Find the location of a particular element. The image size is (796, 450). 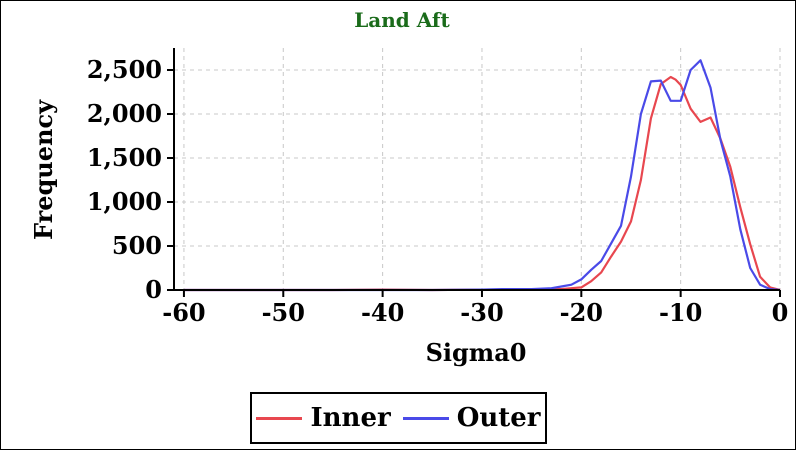

legend-entry-outer: Outer is located at coordinates (471, 418).